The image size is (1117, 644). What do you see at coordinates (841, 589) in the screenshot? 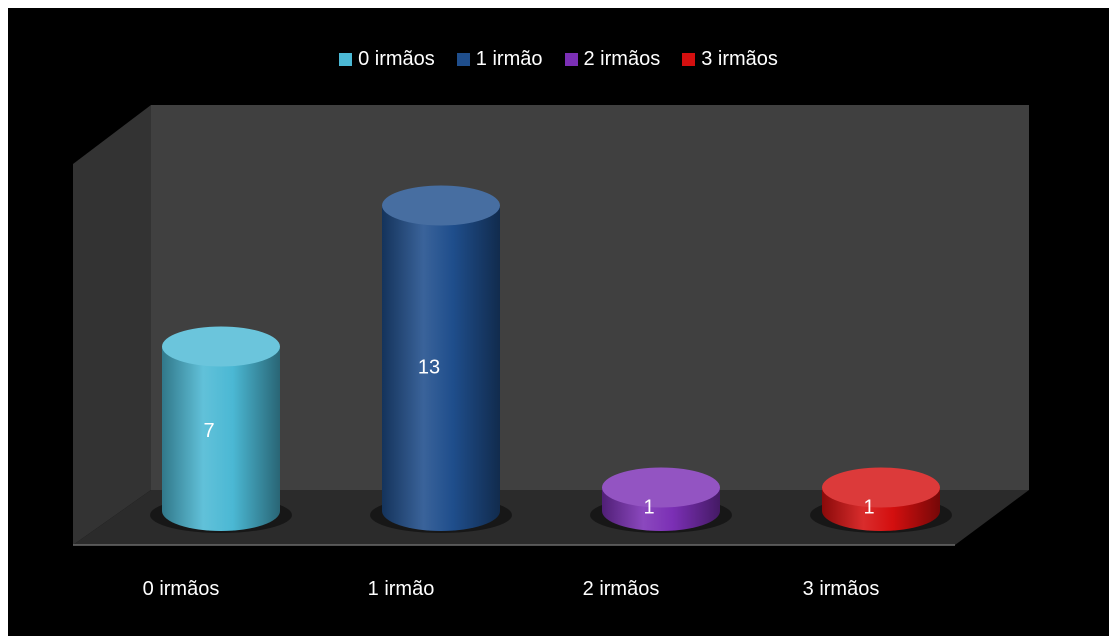
I see `category-label-3: 3 irmãos` at bounding box center [841, 589].